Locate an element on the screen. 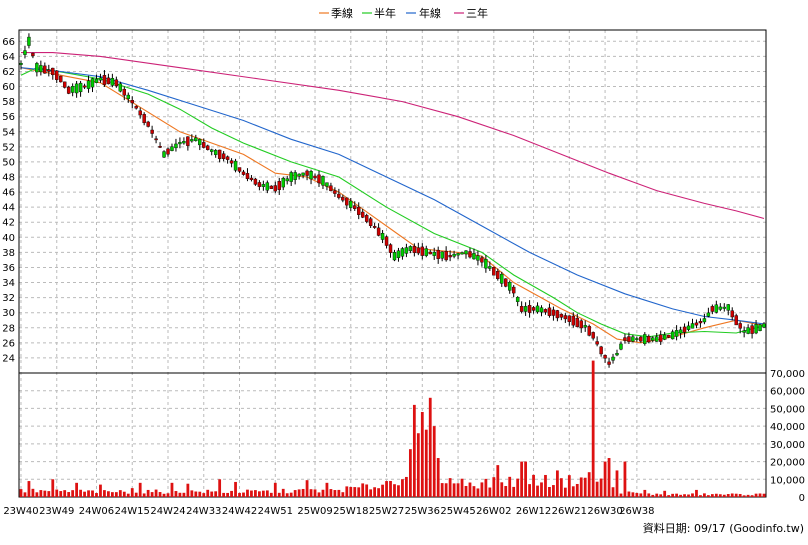 The image size is (808, 545). price-tick-label: 40 is located at coordinates (8, 238).